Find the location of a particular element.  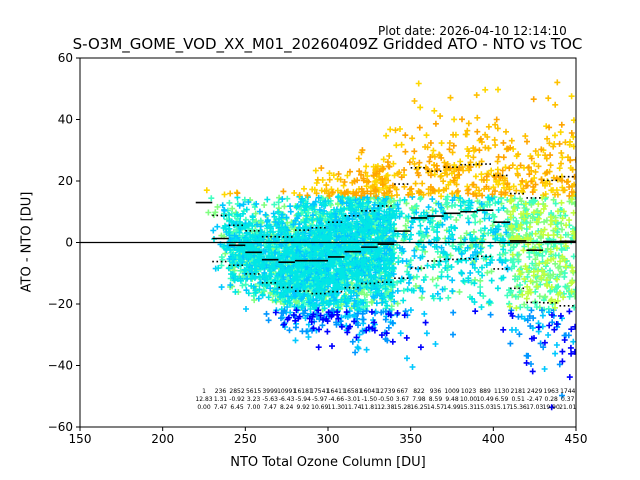

y-tick-label: −60 is located at coordinates (60, 427).